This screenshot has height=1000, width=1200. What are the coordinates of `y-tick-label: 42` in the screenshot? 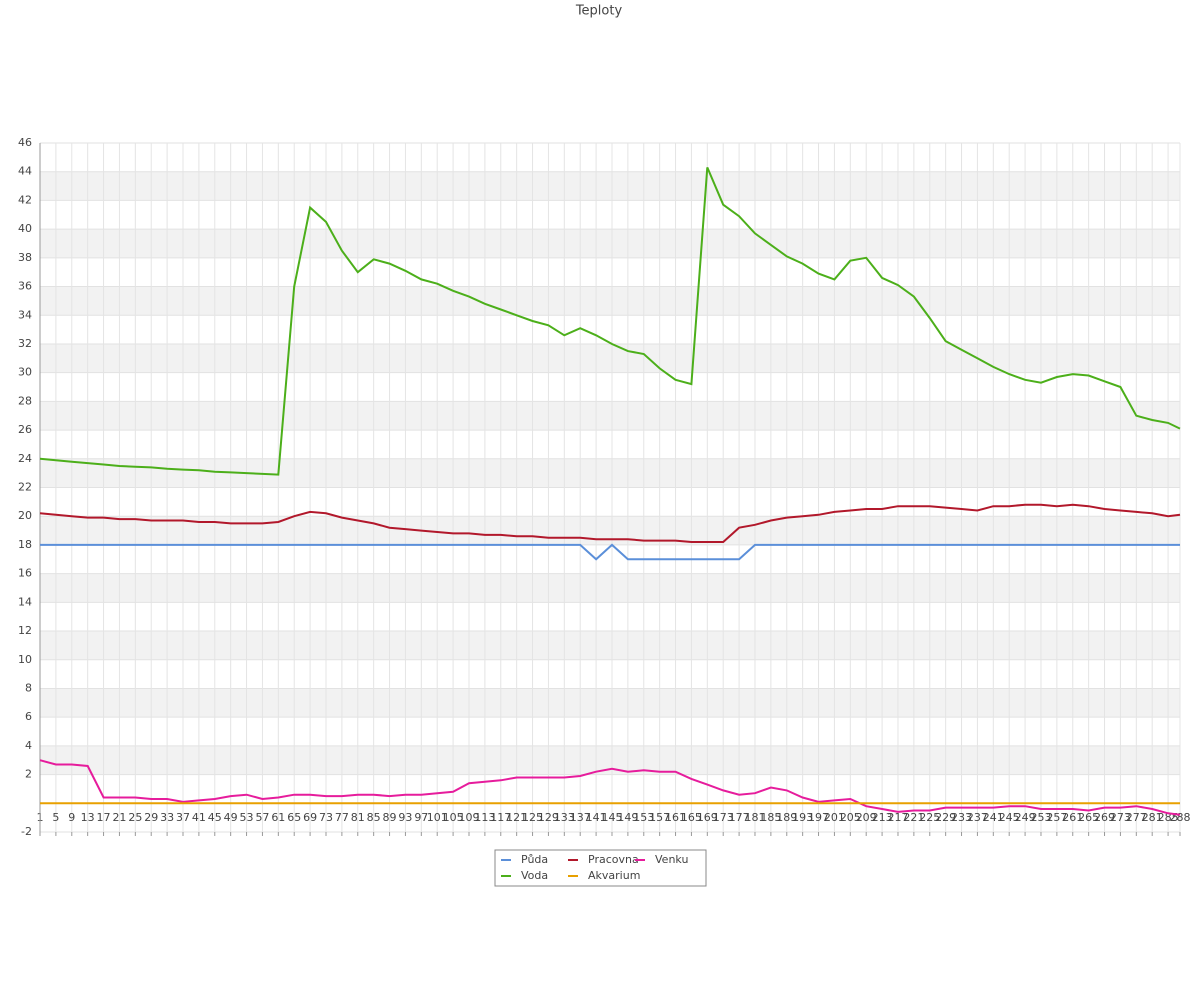 It's located at (25, 199).